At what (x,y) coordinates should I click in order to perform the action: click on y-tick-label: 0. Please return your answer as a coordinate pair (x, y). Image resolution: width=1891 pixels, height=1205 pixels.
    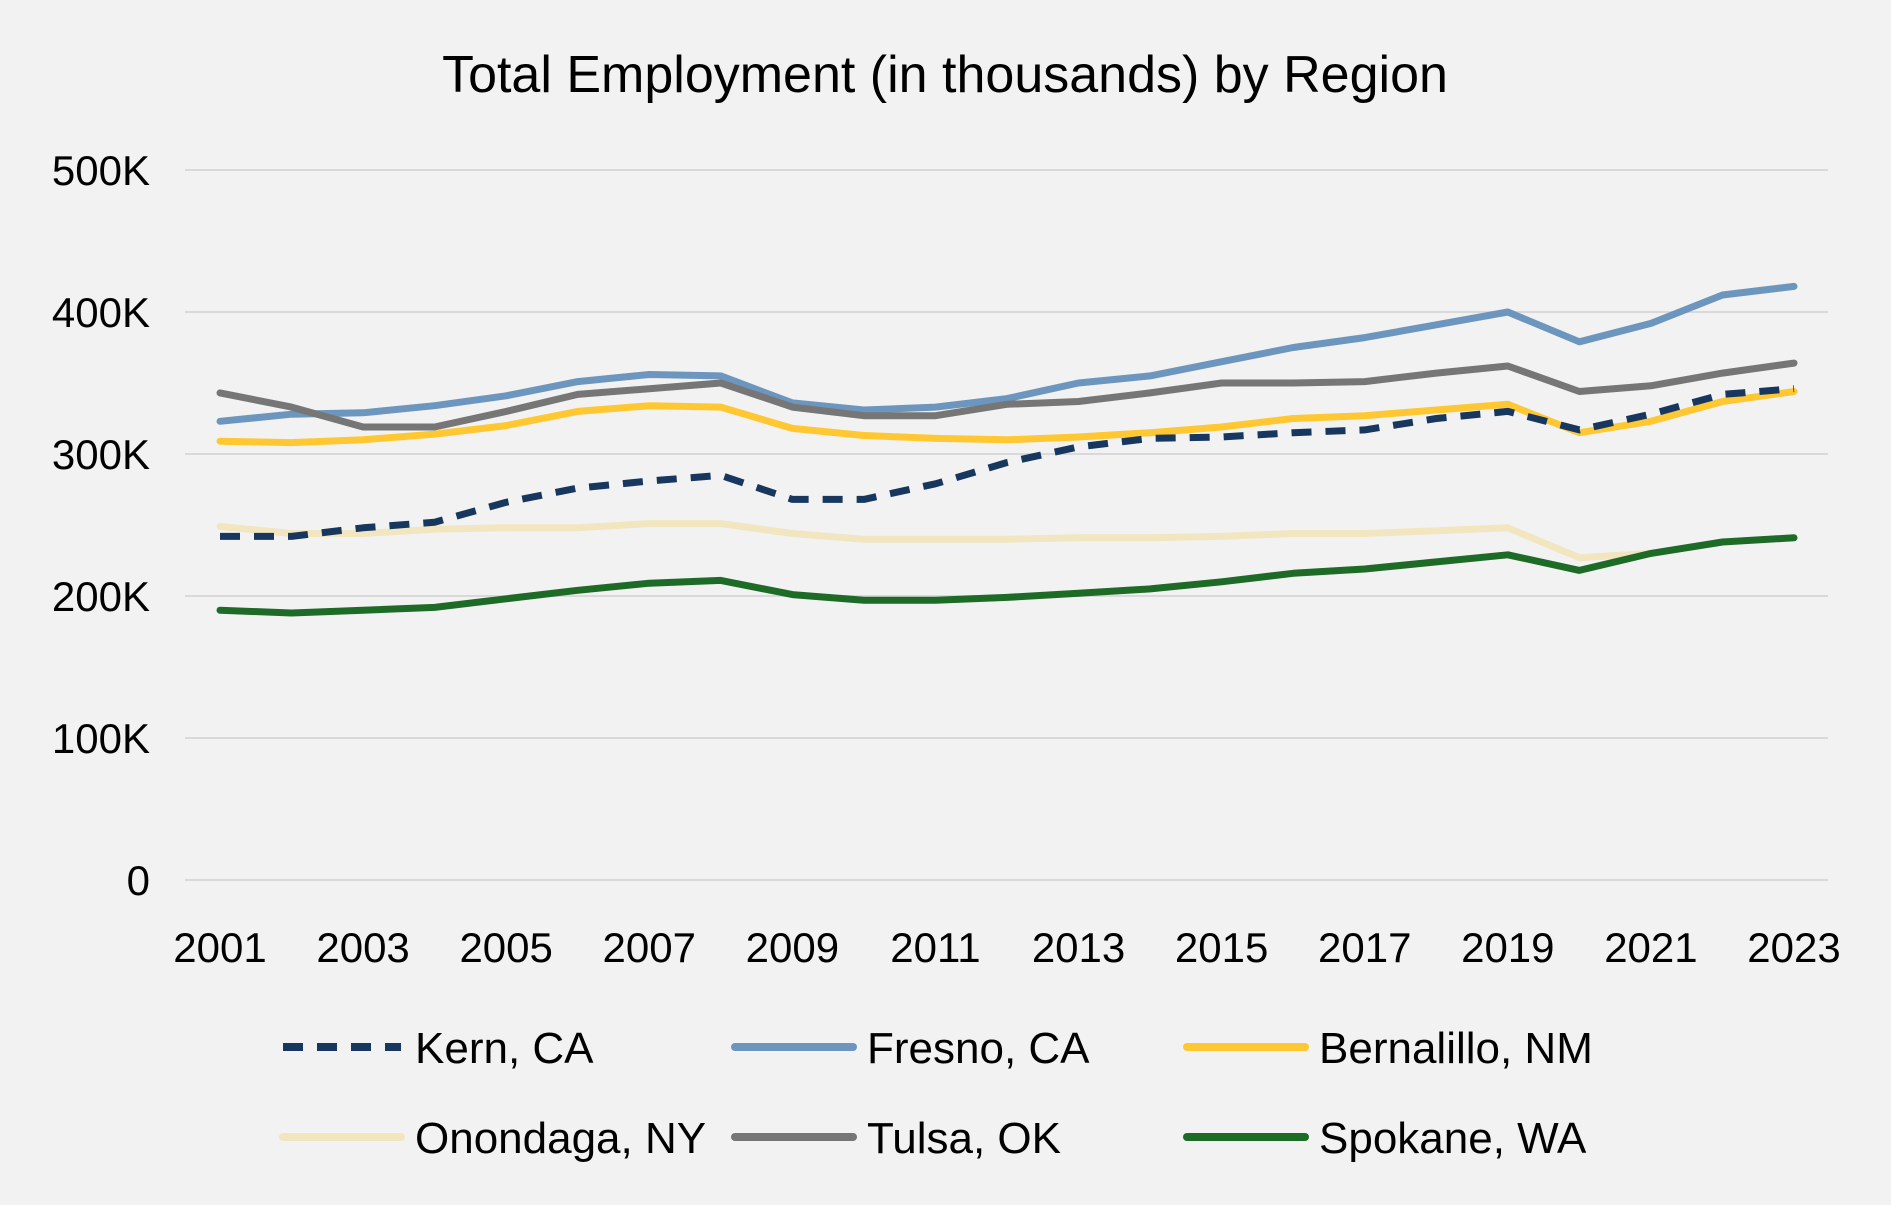
    Looking at the image, I should click on (138, 880).